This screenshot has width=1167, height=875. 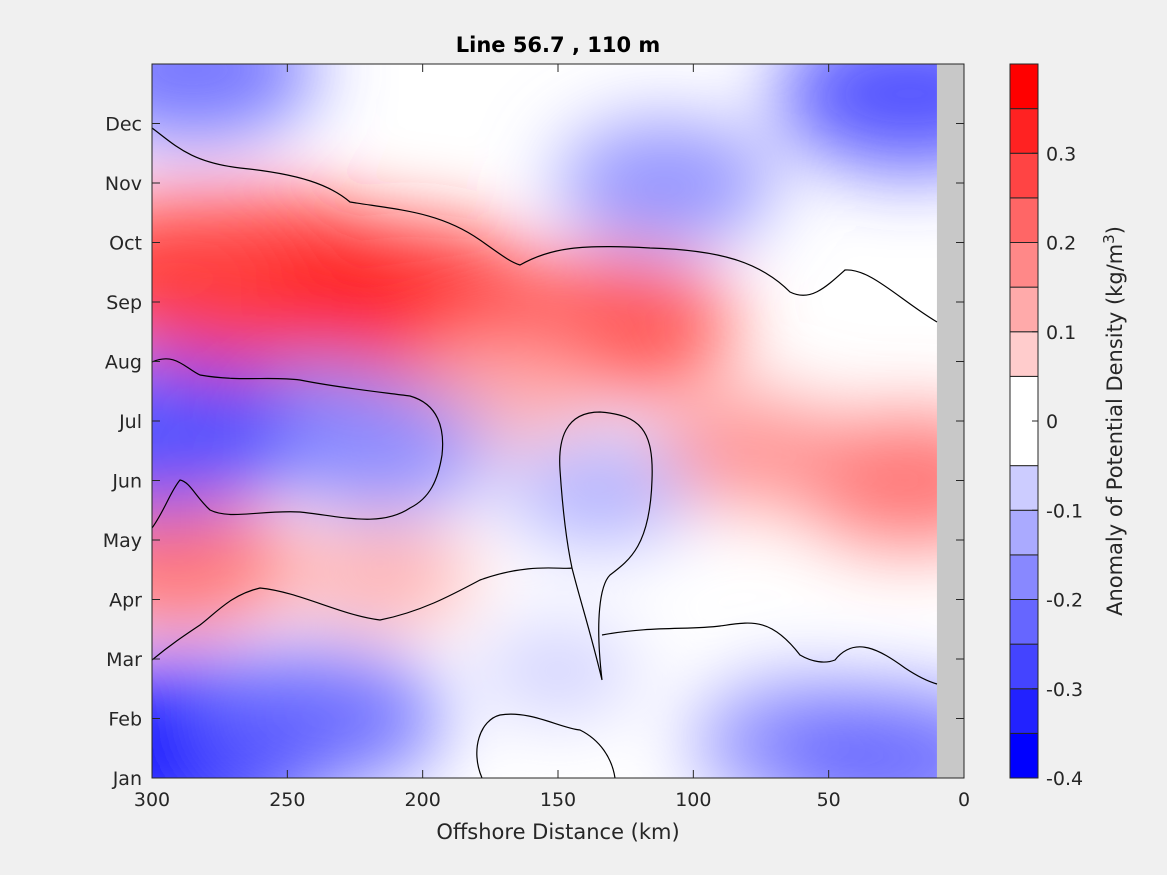 I want to click on x-tick-label: 300, so click(x=152, y=800).